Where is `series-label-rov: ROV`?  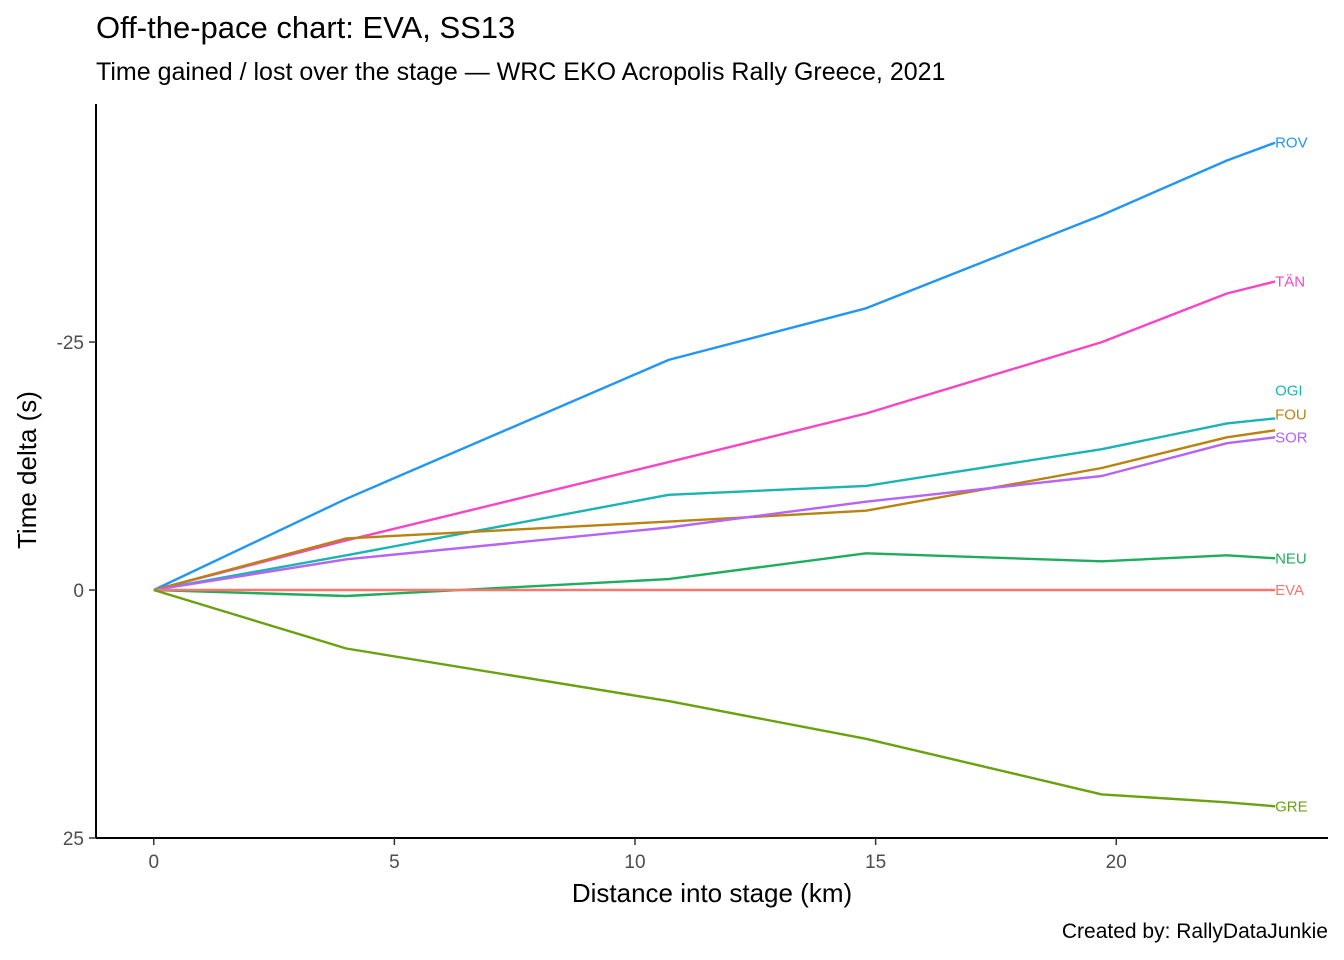 series-label-rov: ROV is located at coordinates (1291, 143).